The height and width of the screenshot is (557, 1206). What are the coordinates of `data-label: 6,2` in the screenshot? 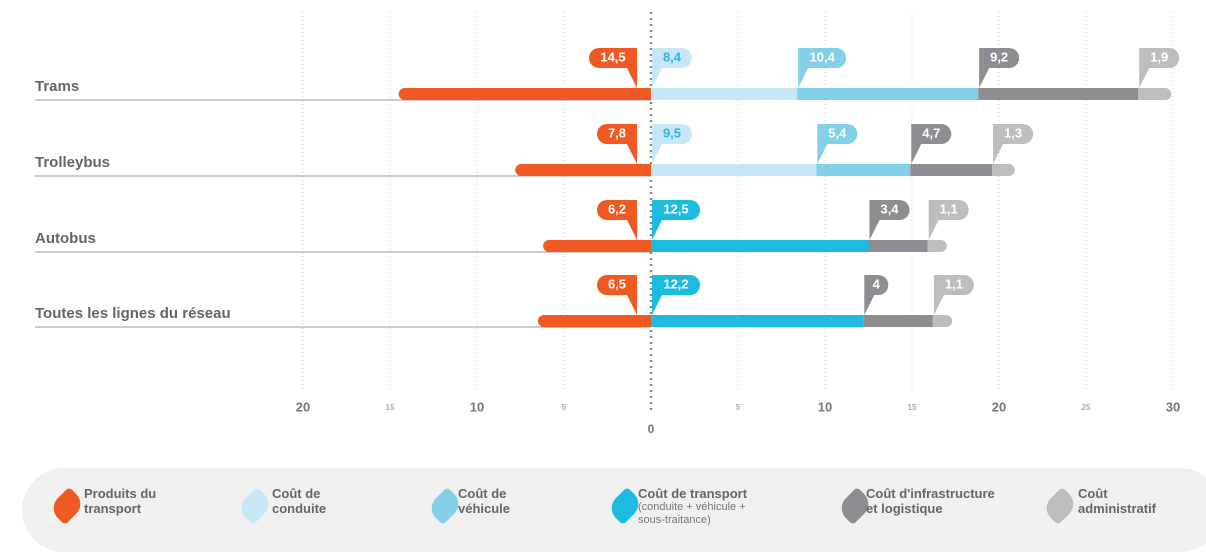 It's located at (617, 220).